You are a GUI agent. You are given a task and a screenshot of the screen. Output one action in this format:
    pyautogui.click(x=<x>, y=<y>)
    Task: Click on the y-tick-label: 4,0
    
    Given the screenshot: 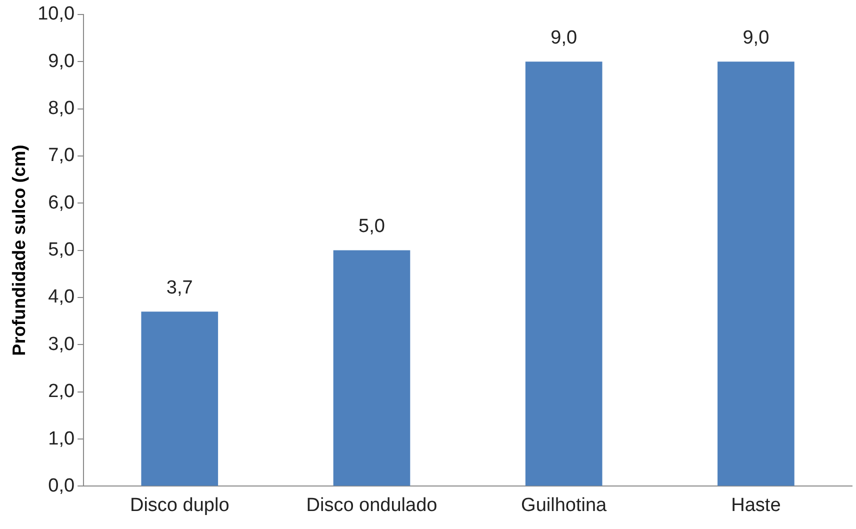 What is the action you would take?
    pyautogui.click(x=61, y=297)
    